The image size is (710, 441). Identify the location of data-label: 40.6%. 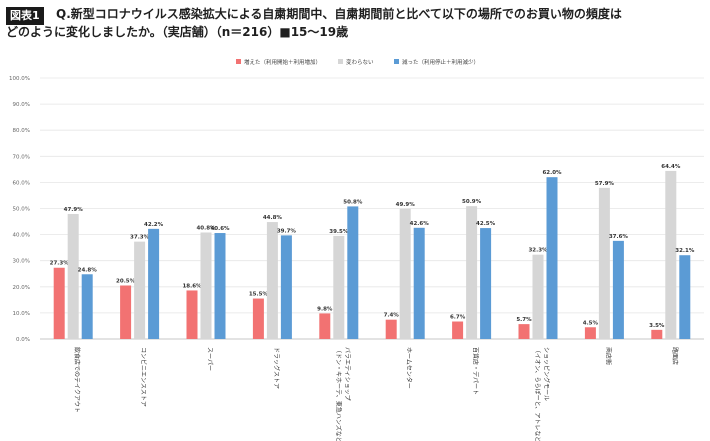
(220, 229).